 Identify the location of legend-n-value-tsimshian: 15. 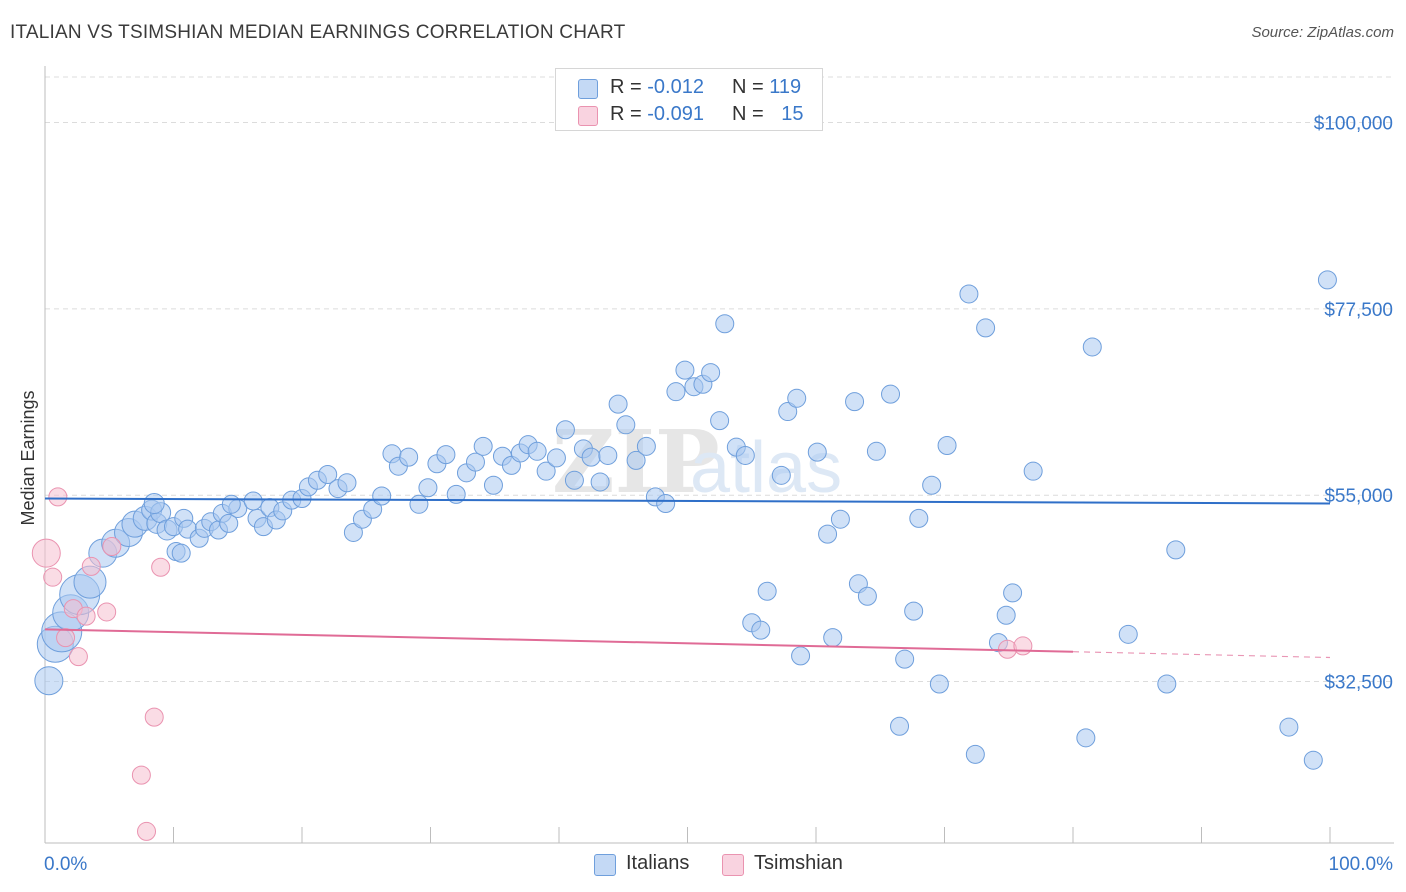
(792, 114).